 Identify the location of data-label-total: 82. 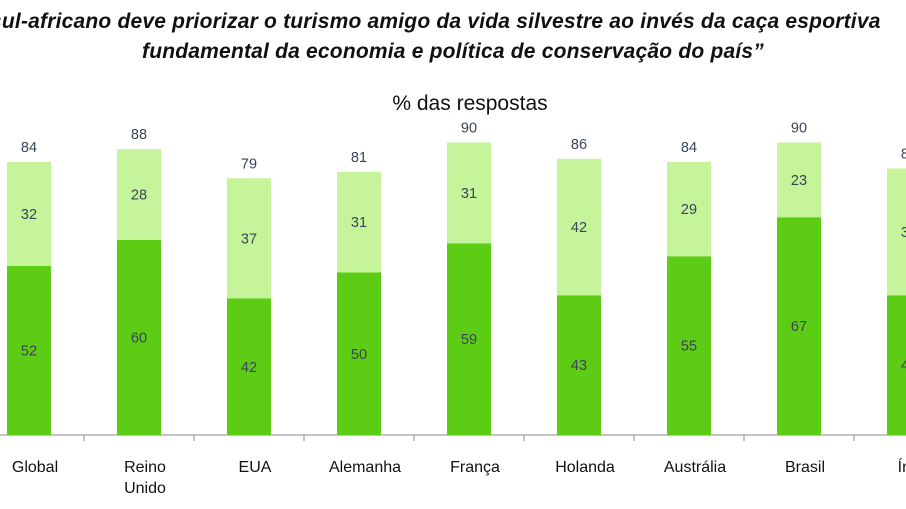
(903, 155).